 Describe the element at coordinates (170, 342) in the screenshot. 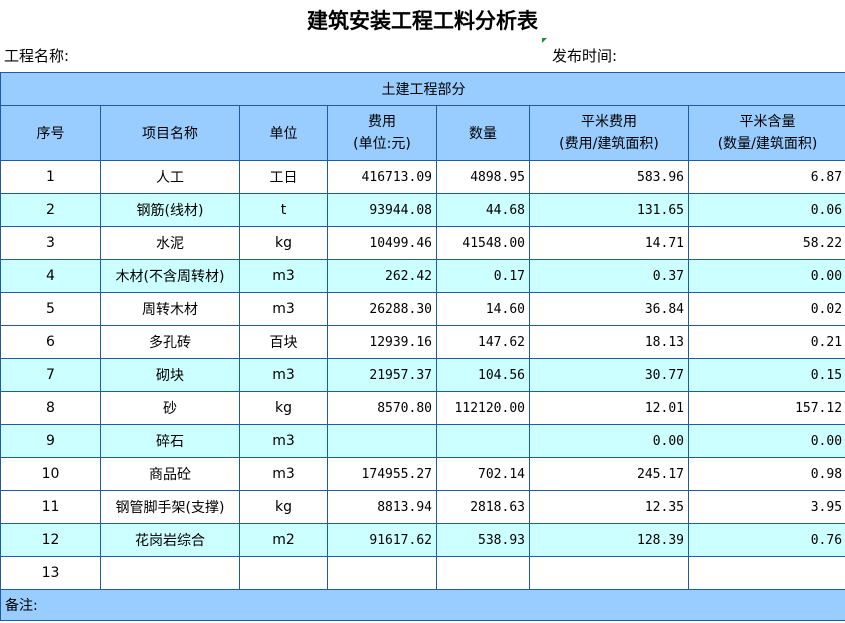

I see `cell-name: 多孔砖` at that location.